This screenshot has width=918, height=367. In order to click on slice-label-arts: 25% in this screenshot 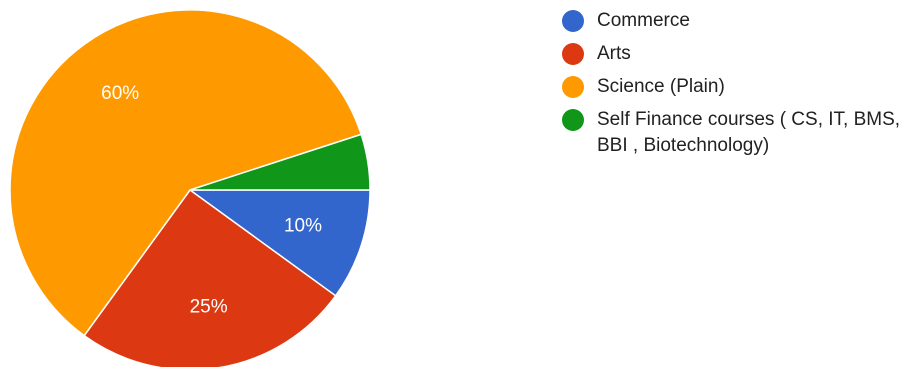, I will do `click(209, 306)`.